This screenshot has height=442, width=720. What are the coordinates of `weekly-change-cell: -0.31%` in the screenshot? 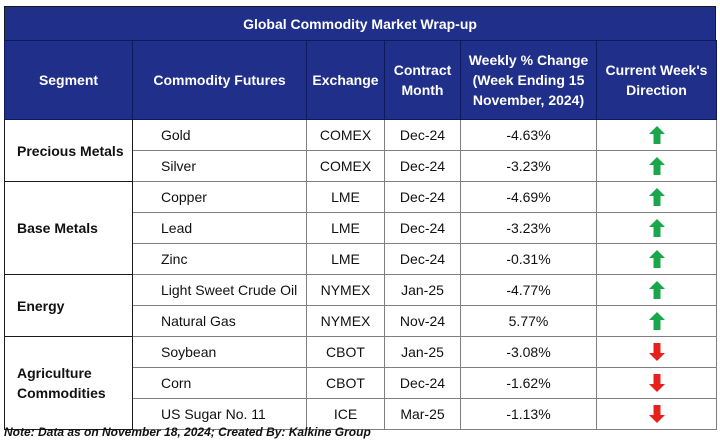 It's located at (528, 259).